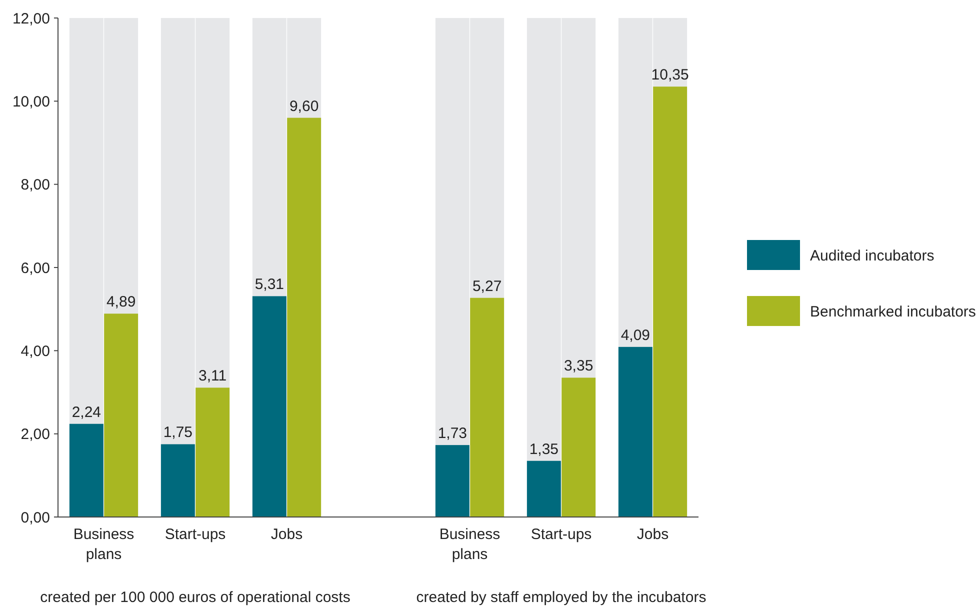 The image size is (976, 610). Describe the element at coordinates (453, 433) in the screenshot. I see `data-label: 1,73` at that location.